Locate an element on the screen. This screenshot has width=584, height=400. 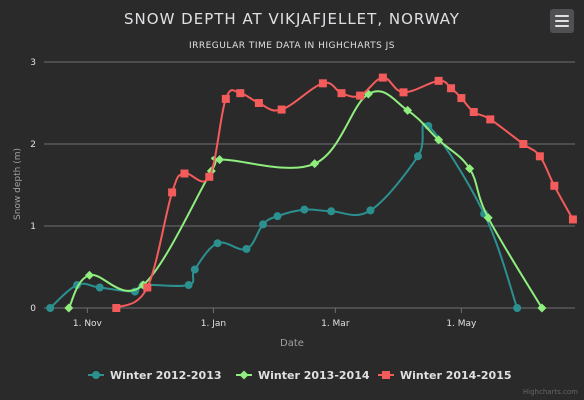
legend-item: Winter 2013-2014 is located at coordinates (303, 375).